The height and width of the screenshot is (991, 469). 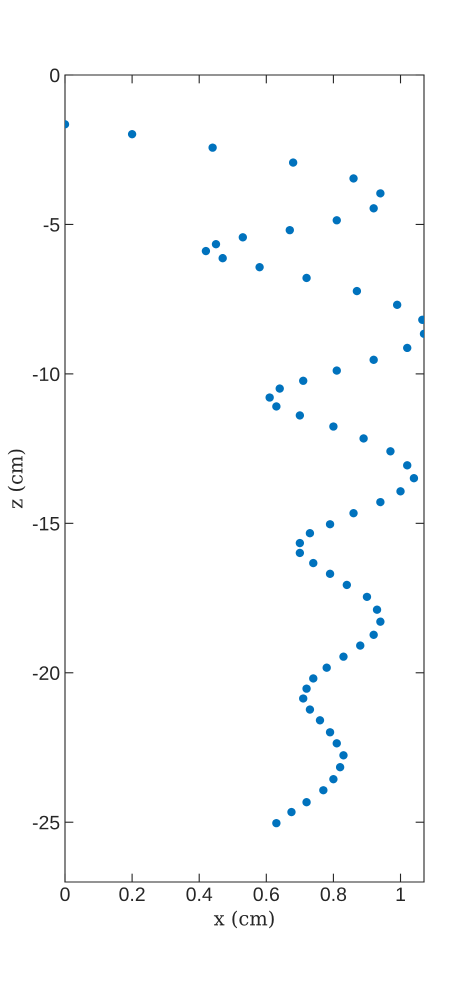 I want to click on x-tick-label: 0.6, so click(x=266, y=894).